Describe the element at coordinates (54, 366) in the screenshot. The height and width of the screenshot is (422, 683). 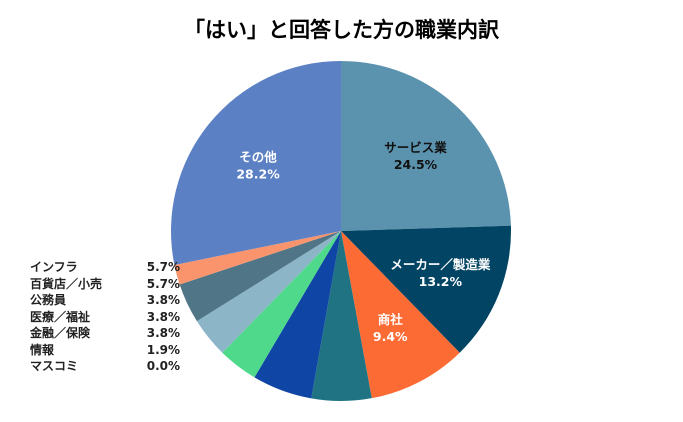
I see `legend-label: マスコミ` at that location.